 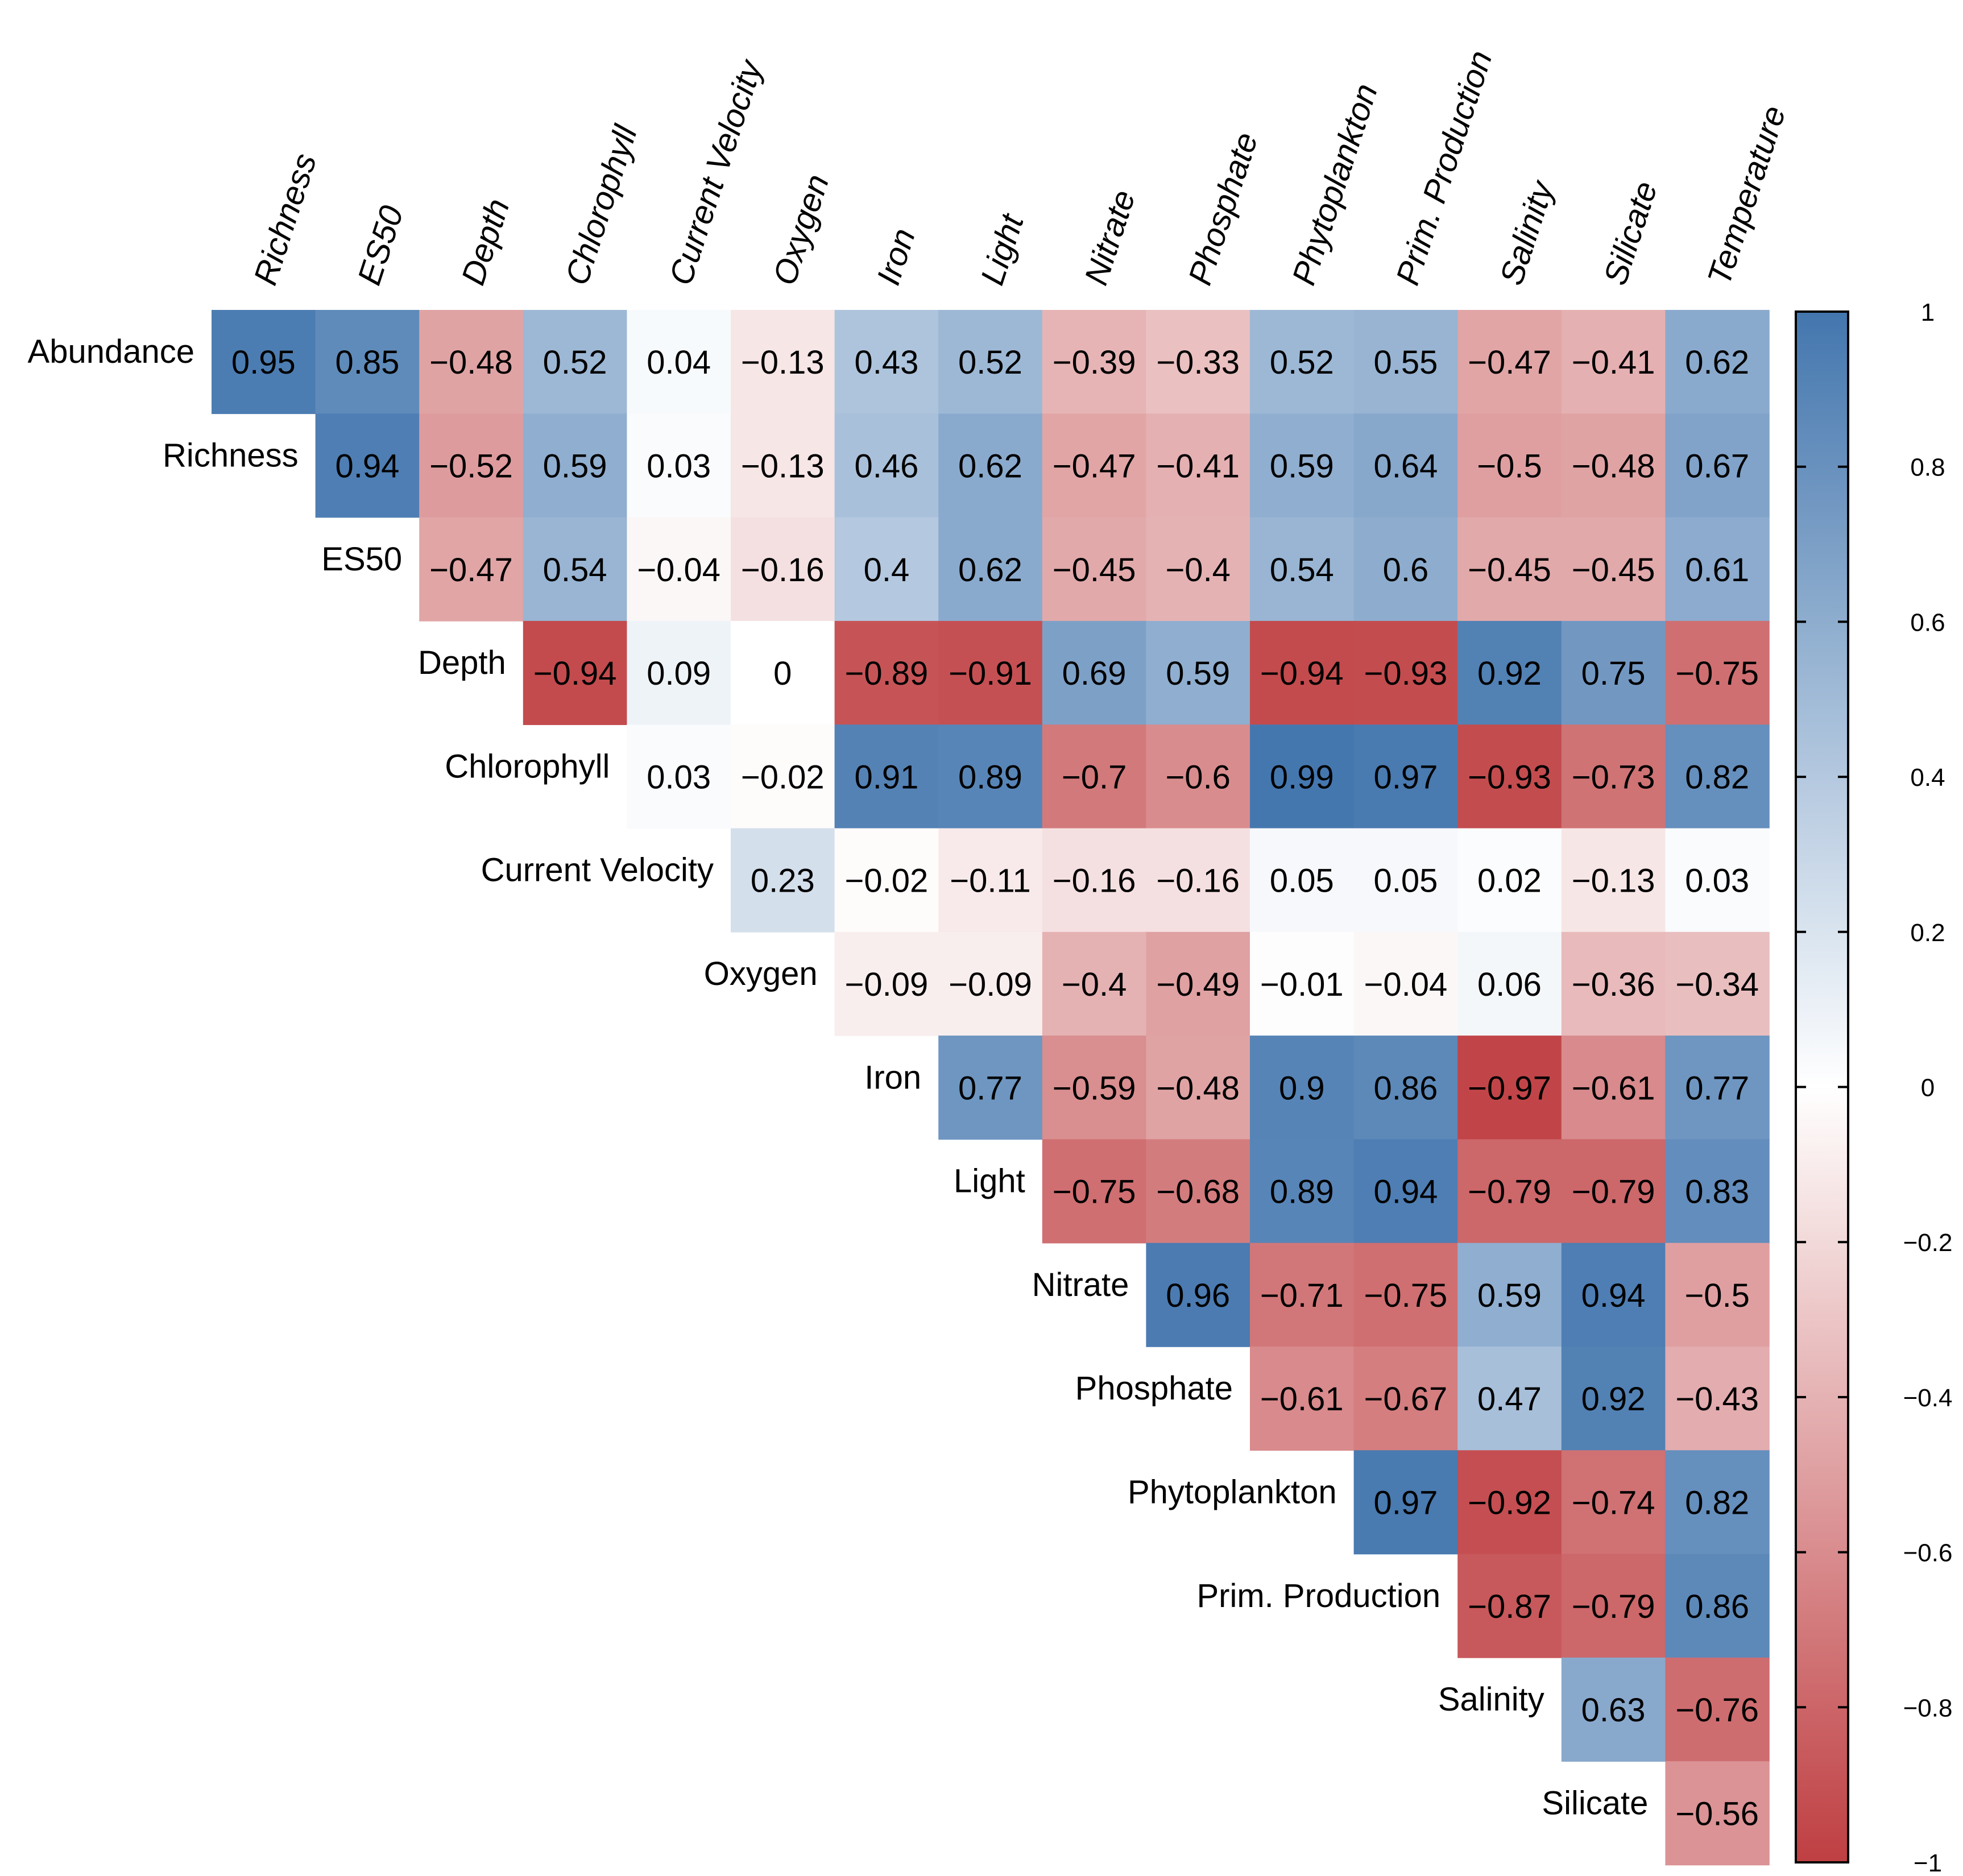 I want to click on cell-value-label: 0.43, so click(x=886, y=362).